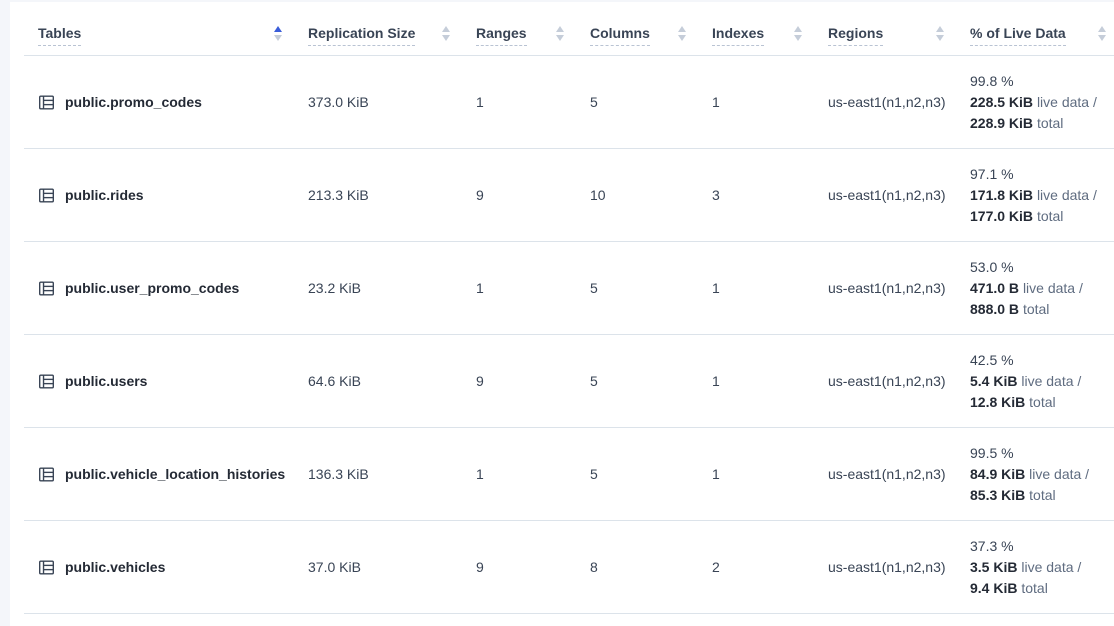  I want to click on replication-size-cell: 64.6 KiB, so click(334, 381).